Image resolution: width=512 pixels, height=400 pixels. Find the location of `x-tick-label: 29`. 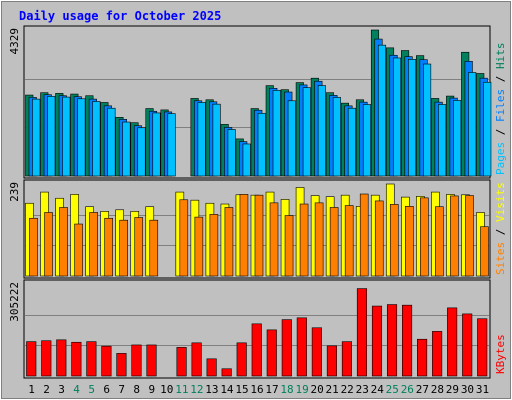

x-tick-label: 29 is located at coordinates (452, 389).